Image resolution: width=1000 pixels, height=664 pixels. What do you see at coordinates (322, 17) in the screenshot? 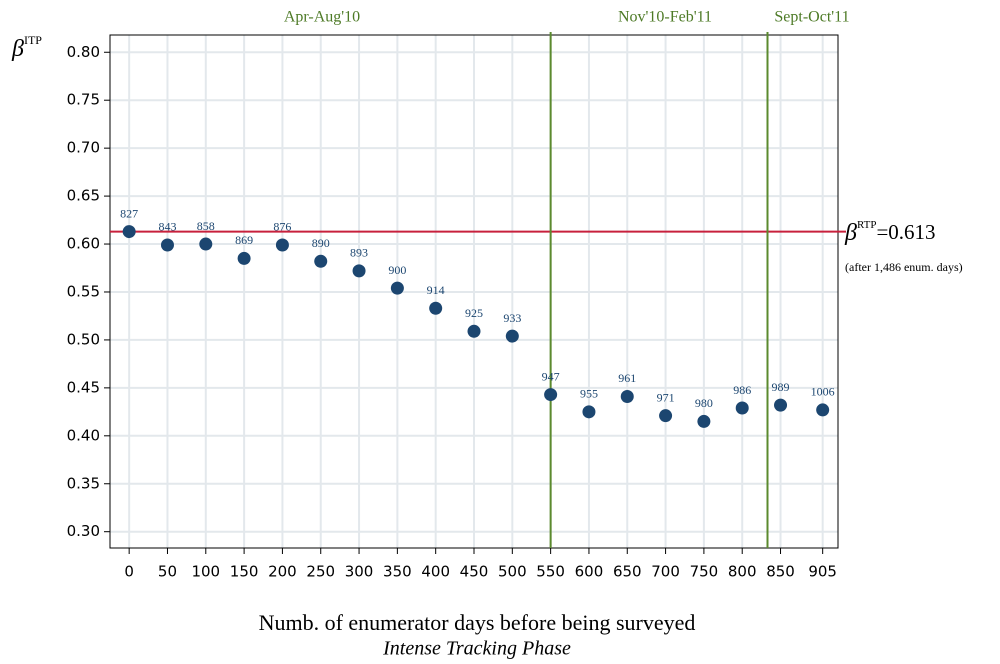
I see `period-label: Apr-Aug'10` at bounding box center [322, 17].